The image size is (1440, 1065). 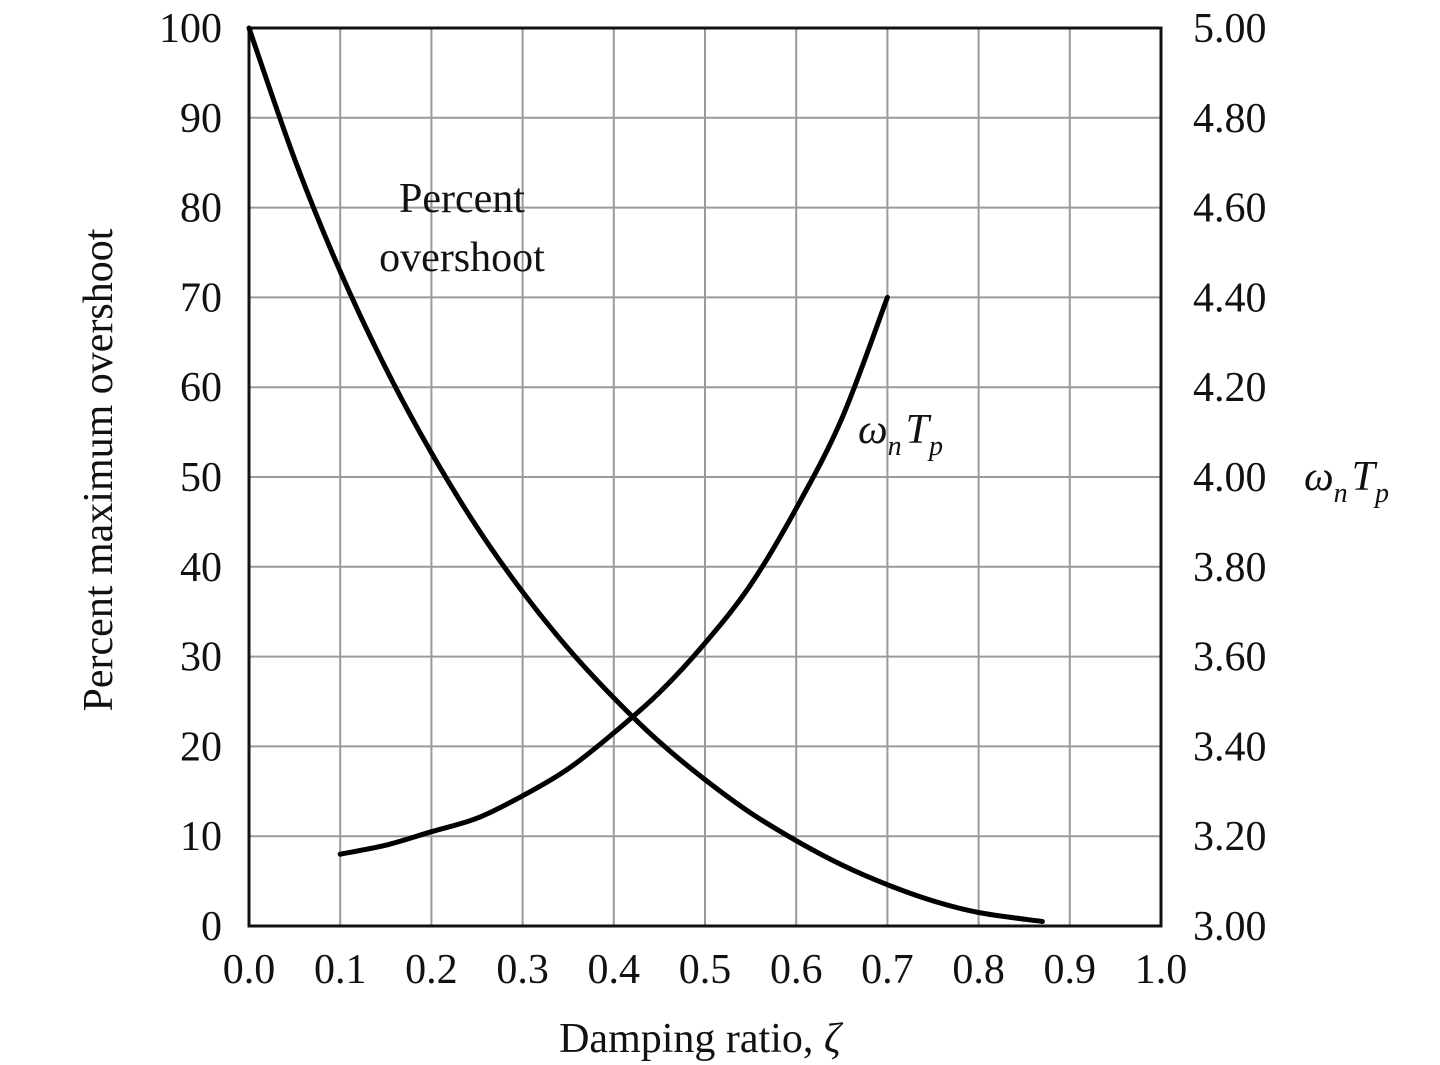 What do you see at coordinates (190, 29) in the screenshot?
I see `y-tick-label: 100` at bounding box center [190, 29].